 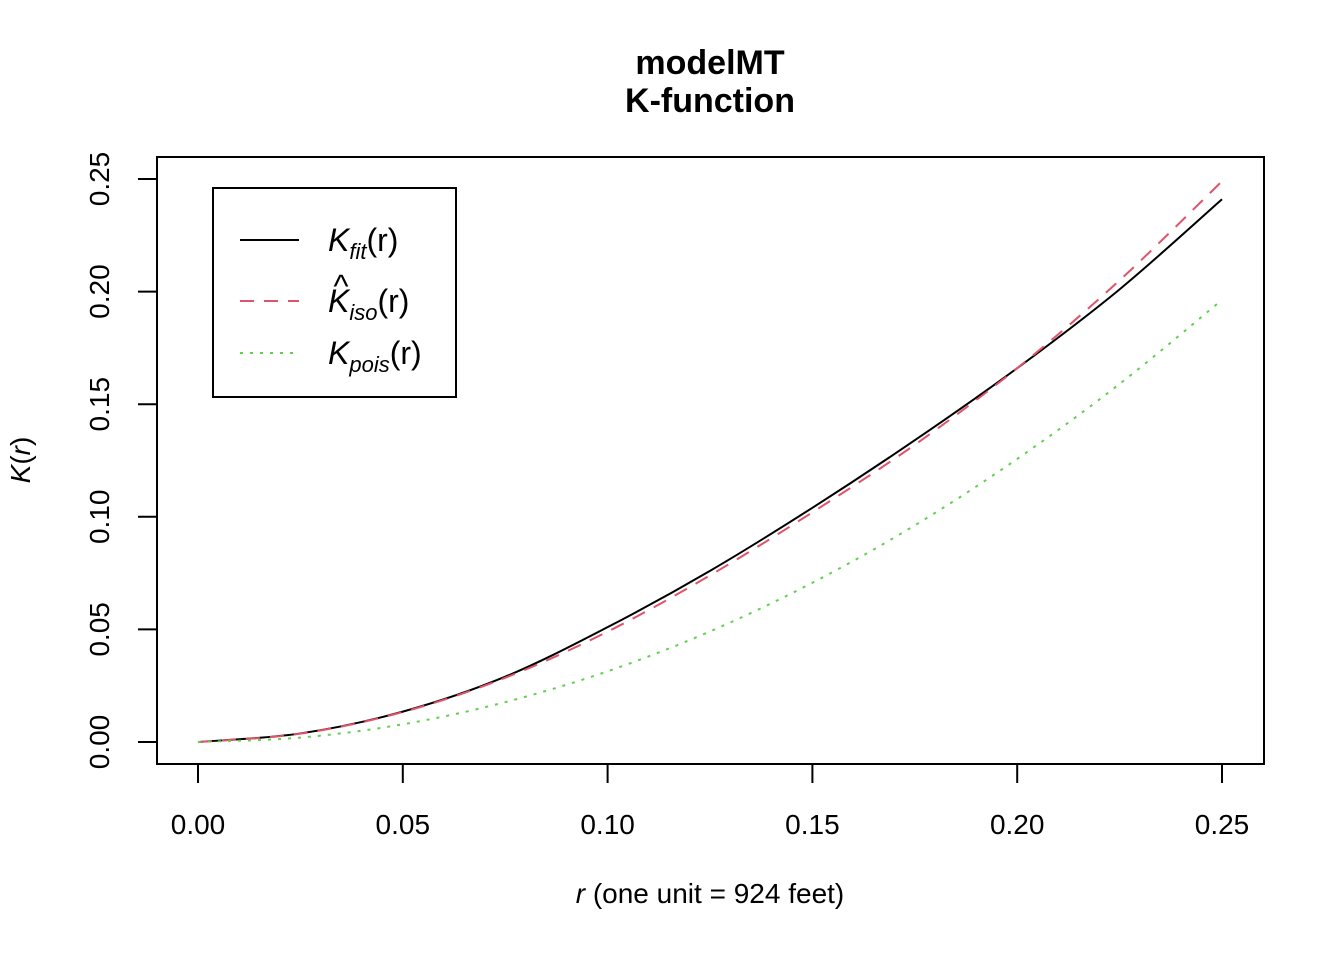 I want to click on y-axis: 0.00 0.05 0.10 0.15 0.20 0.25, so click(x=121, y=461).